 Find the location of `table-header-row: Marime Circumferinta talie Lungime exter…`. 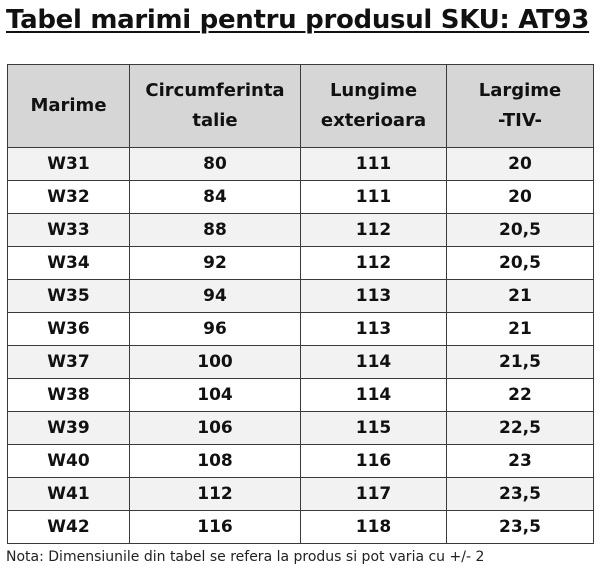

table-header-row: Marime Circumferinta talie Lungime exter… is located at coordinates (300, 106).